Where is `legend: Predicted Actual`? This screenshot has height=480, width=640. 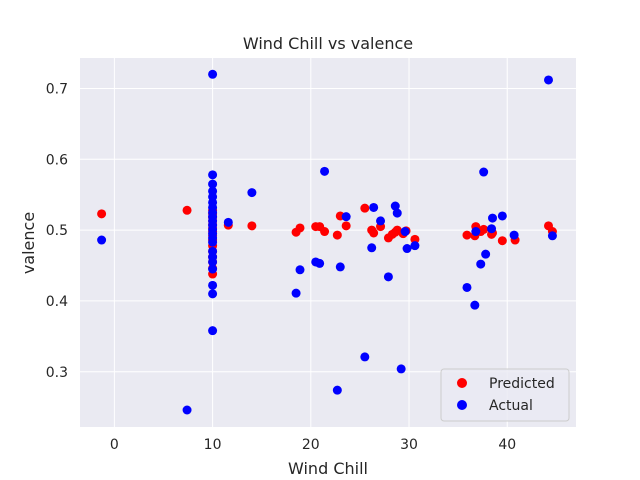 legend: Predicted Actual is located at coordinates (505, 395).